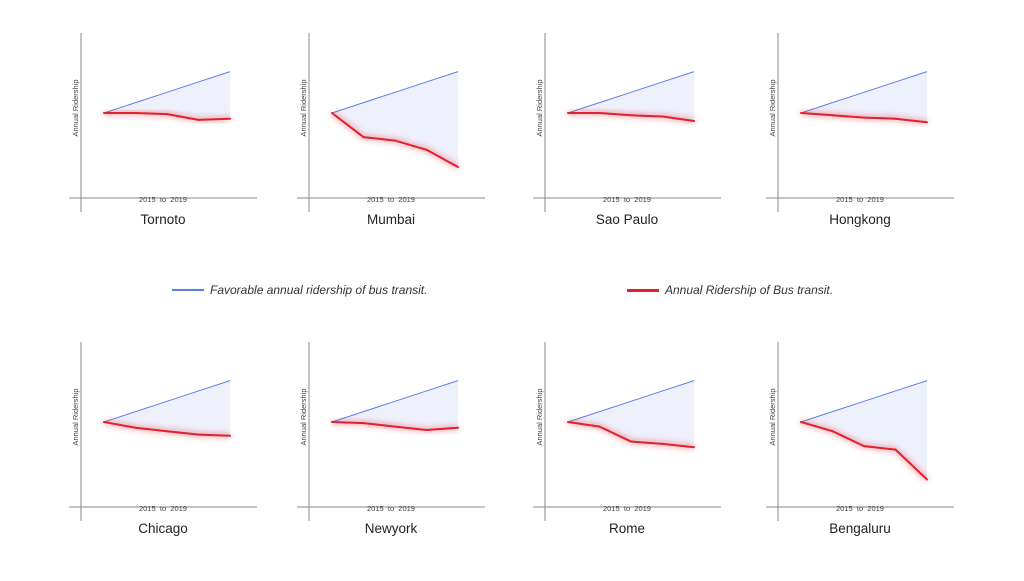 The height and width of the screenshot is (581, 1024). What do you see at coordinates (860, 528) in the screenshot?
I see `chart-title: Bengaluru` at bounding box center [860, 528].